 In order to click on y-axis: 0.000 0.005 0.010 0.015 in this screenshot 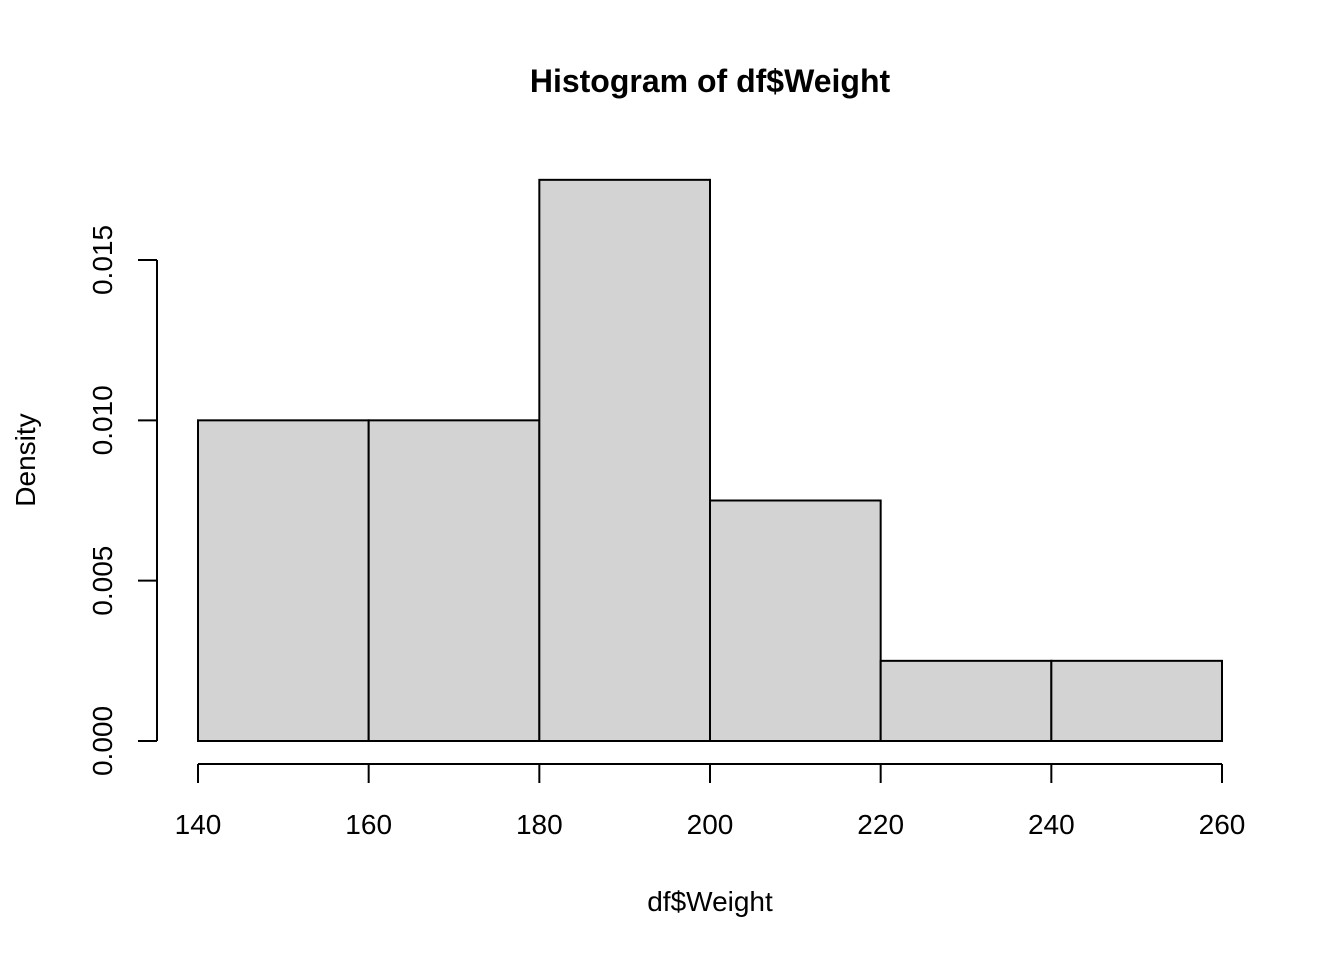, I will do `click(122, 500)`.